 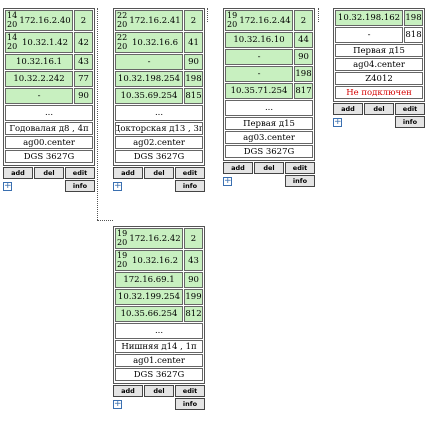 I want to click on ip-cell: 172.16.69.1, so click(x=149, y=280).